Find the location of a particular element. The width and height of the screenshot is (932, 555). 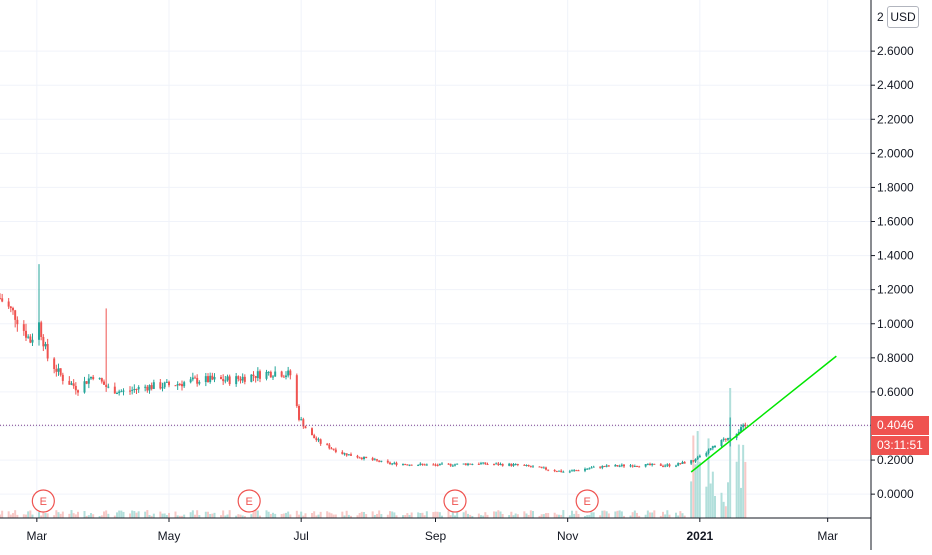

bar-countdown-label: 03:11:51 is located at coordinates (900, 445).